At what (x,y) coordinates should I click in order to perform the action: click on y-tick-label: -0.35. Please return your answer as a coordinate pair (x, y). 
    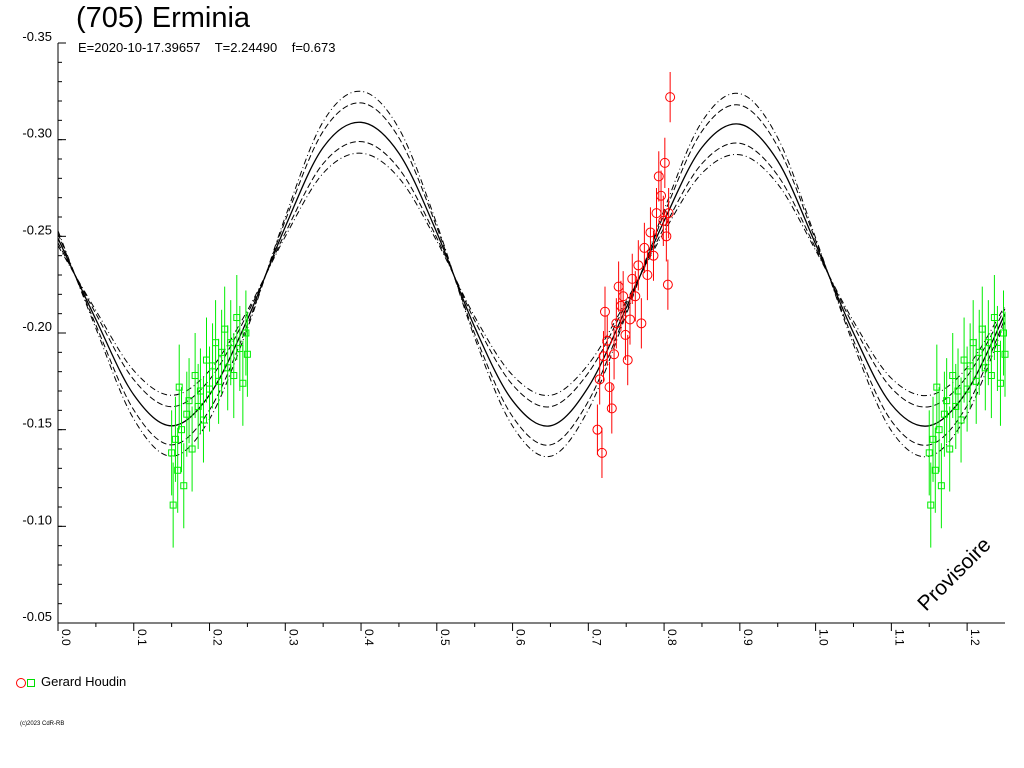
    Looking at the image, I should click on (37, 36).